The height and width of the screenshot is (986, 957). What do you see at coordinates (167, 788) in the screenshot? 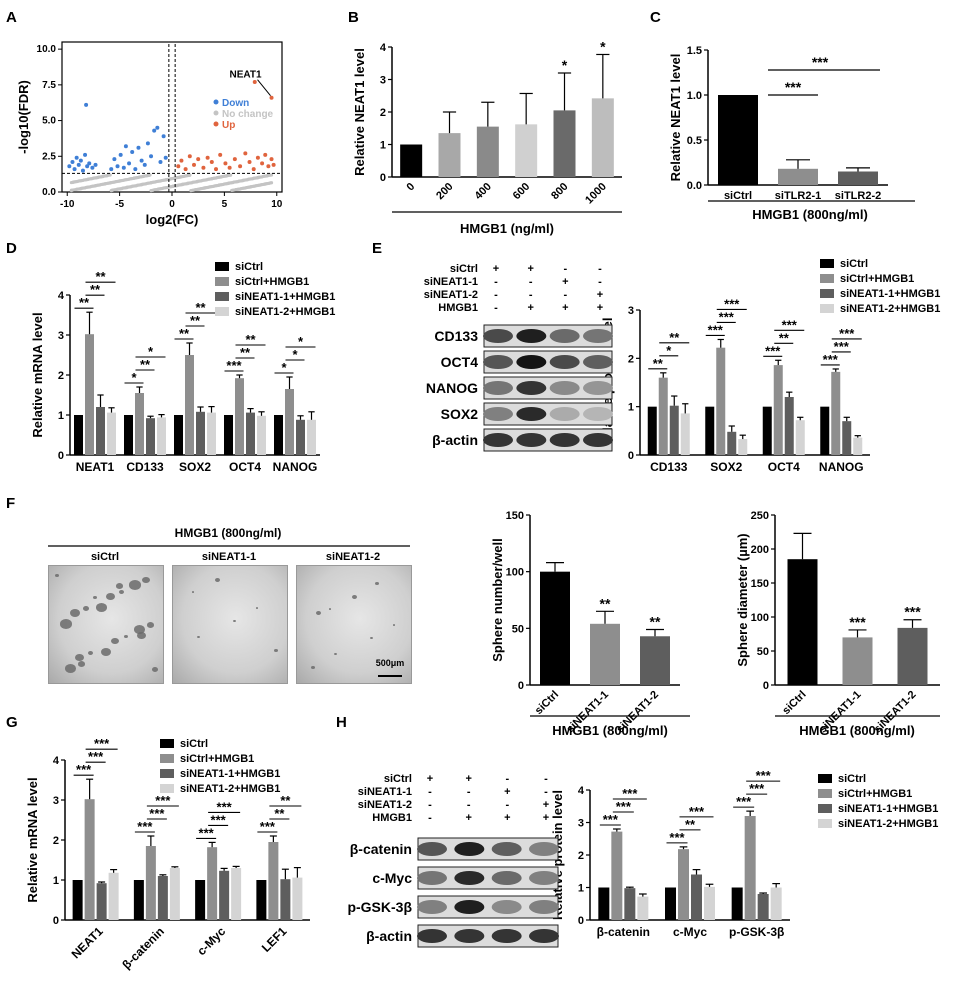
I see `legend-g-swatch` at bounding box center [167, 788].